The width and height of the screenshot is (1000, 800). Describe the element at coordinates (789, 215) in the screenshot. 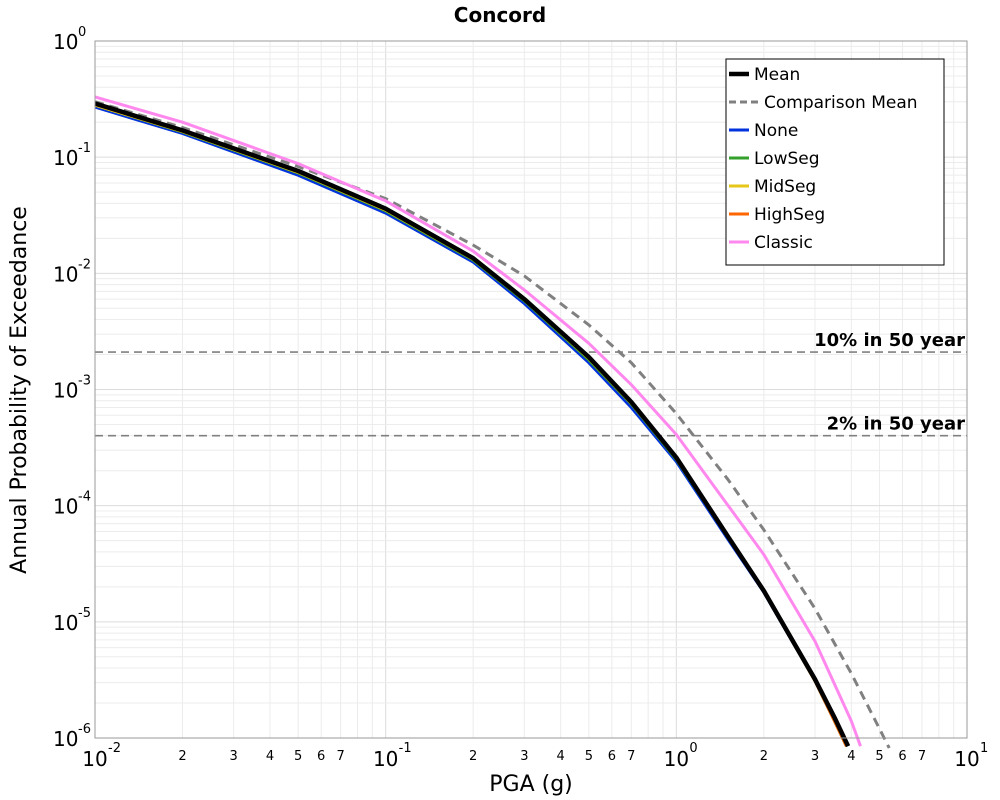

I see `legend-label: HighSeg` at that location.